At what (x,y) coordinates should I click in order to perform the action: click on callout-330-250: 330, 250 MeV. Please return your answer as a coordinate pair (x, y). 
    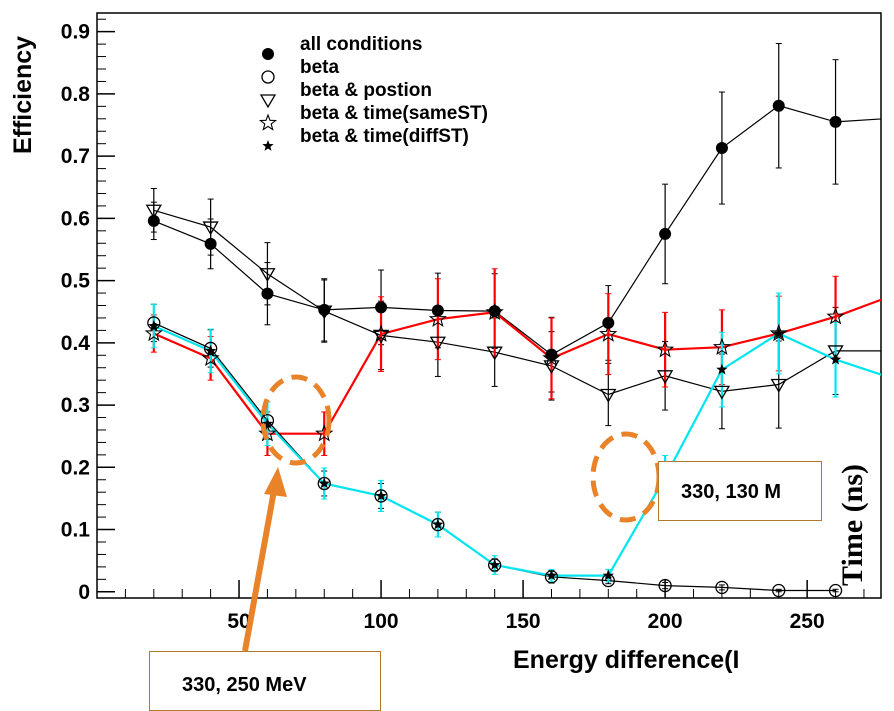
    Looking at the image, I should click on (265, 681).